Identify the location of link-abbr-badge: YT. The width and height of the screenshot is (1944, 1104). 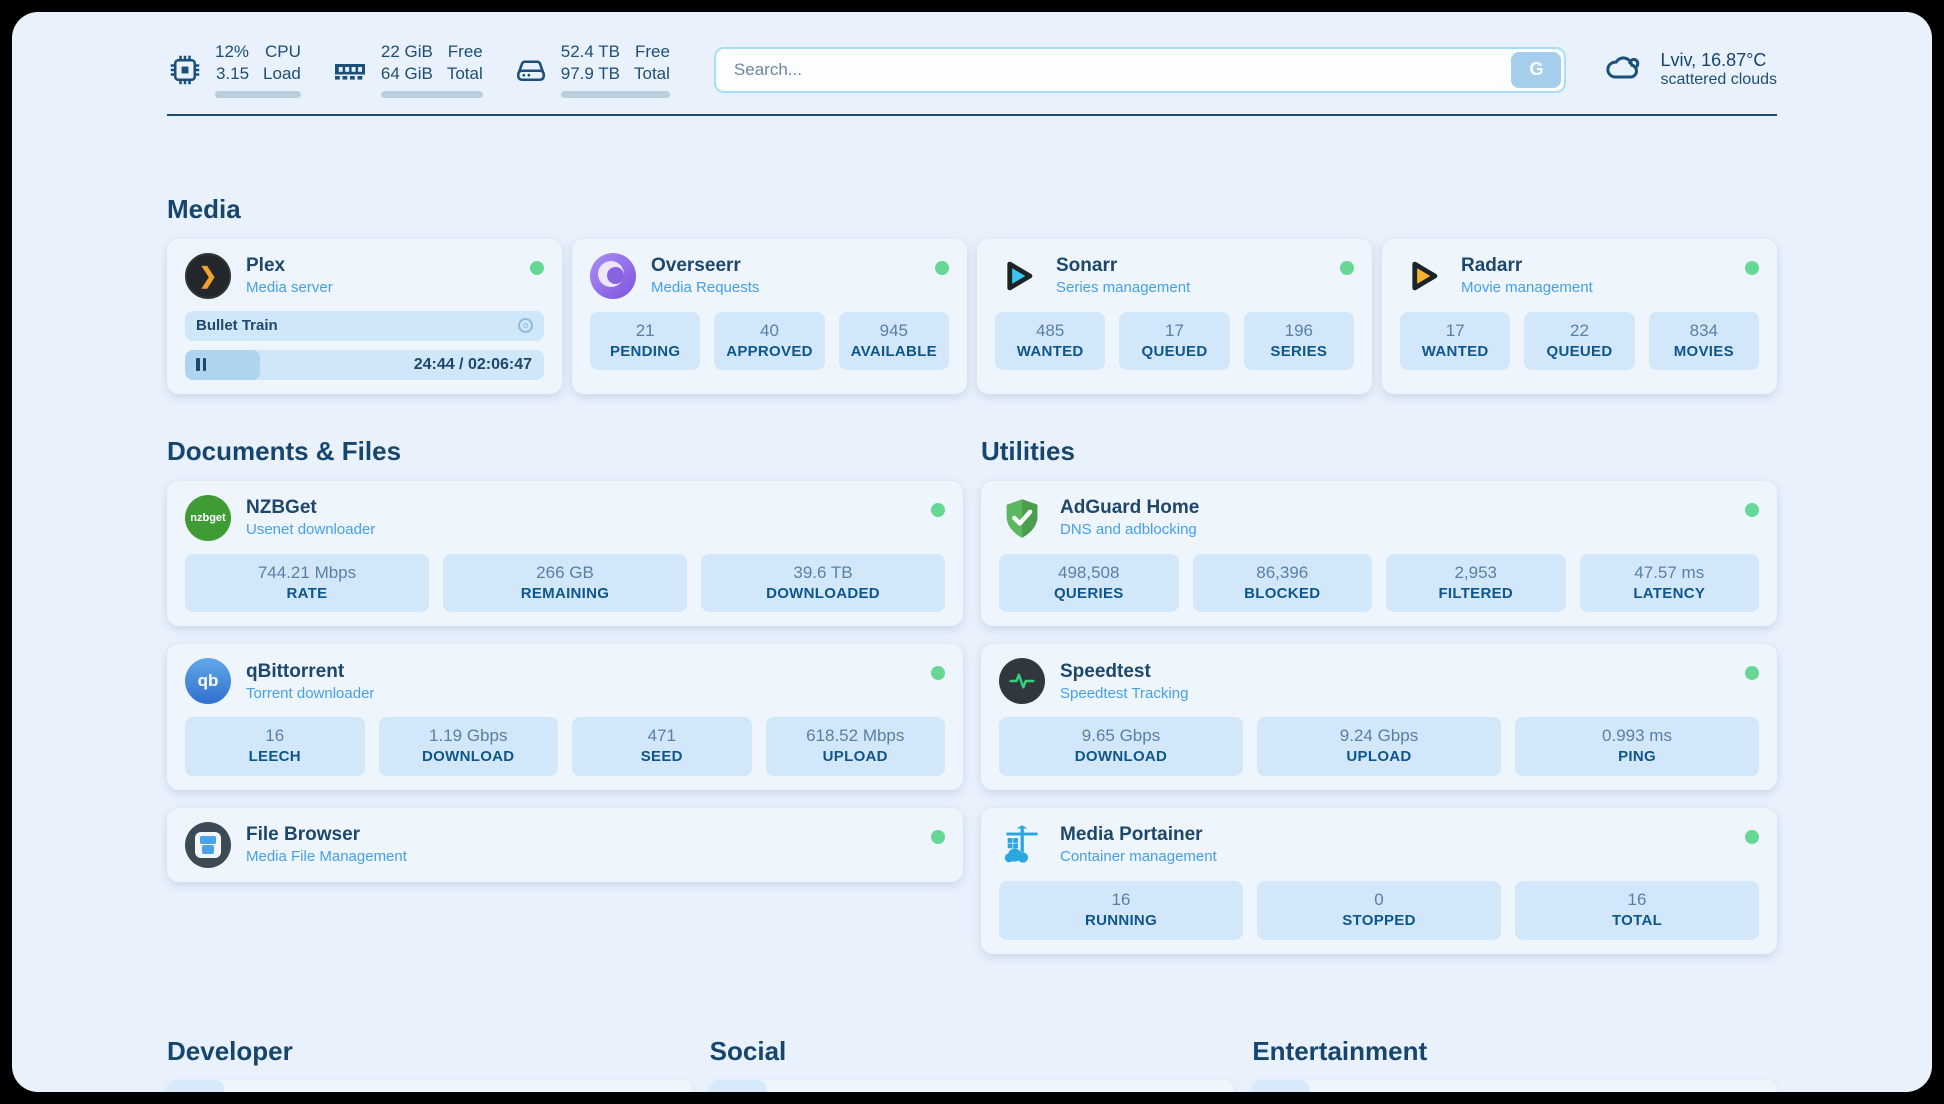
(1281, 1085).